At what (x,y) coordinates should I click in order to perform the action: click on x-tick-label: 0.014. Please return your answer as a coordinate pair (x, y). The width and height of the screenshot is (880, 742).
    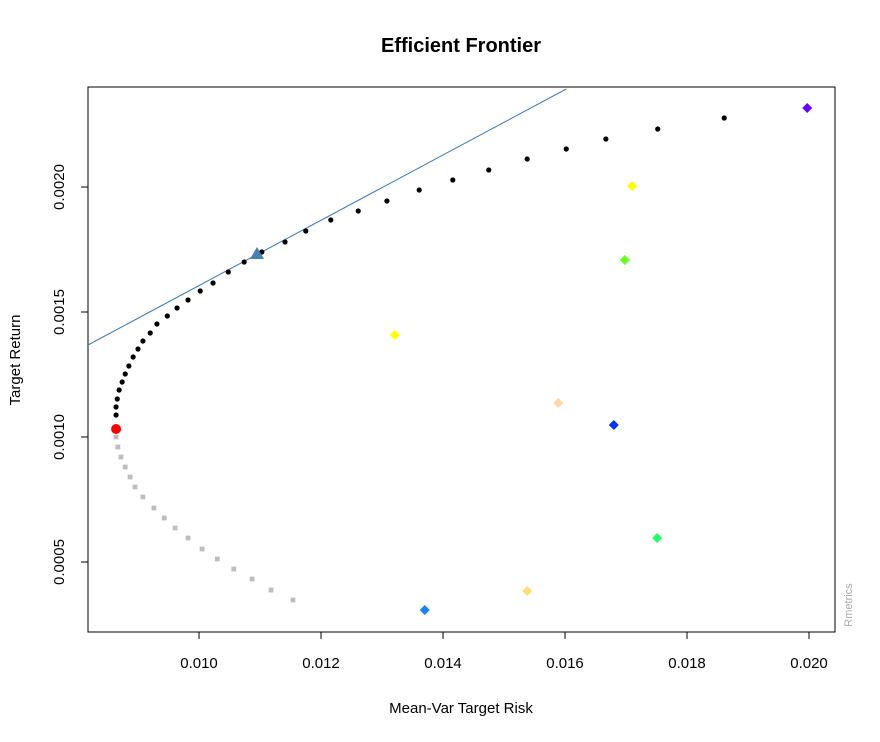
    Looking at the image, I should click on (443, 663).